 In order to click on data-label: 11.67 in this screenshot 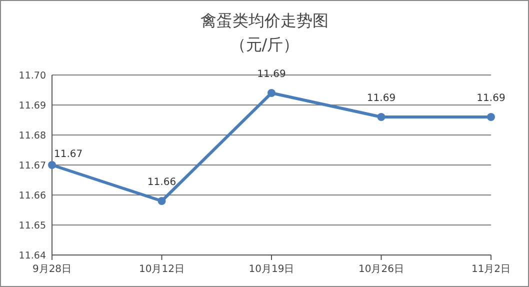, I will do `click(68, 154)`.